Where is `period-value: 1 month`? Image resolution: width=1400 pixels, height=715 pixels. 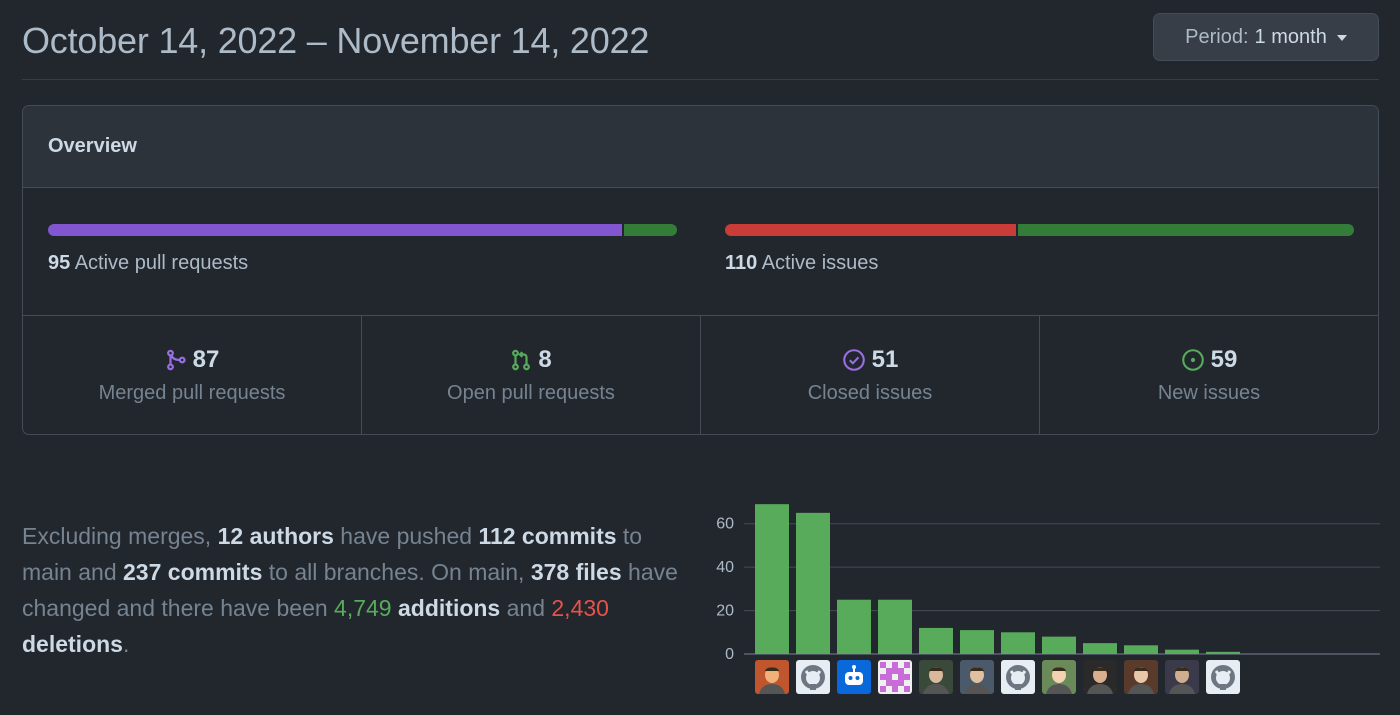 period-value: 1 month is located at coordinates (1290, 36).